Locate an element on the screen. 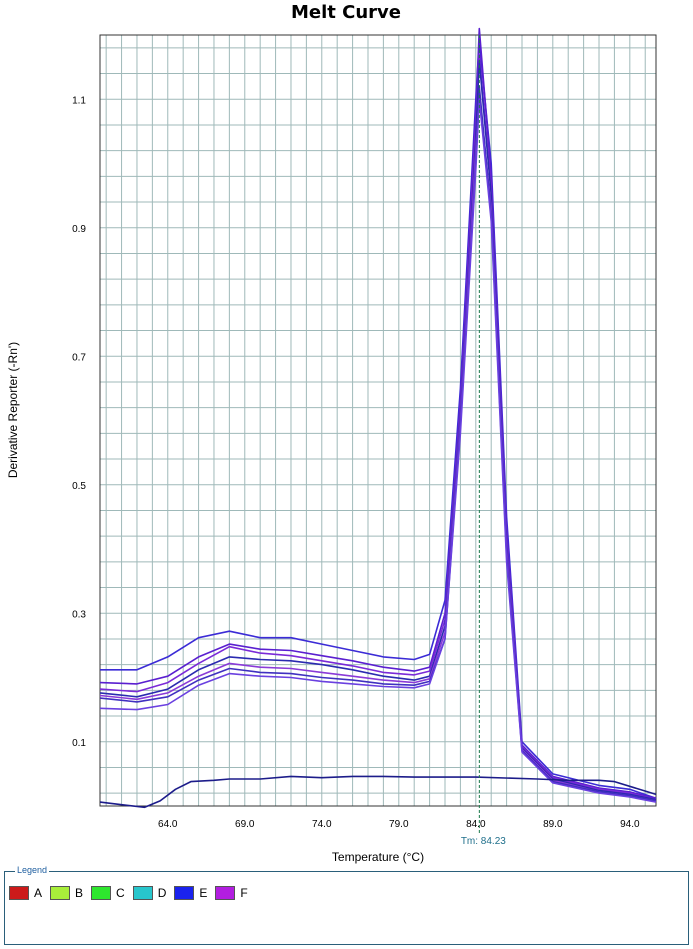  legend-item-e: E is located at coordinates (190, 893).